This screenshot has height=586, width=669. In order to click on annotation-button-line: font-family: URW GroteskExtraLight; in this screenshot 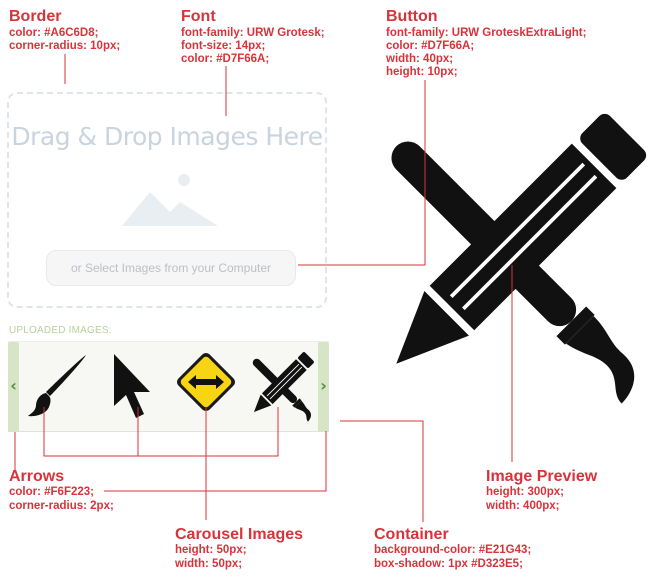, I will do `click(486, 33)`.